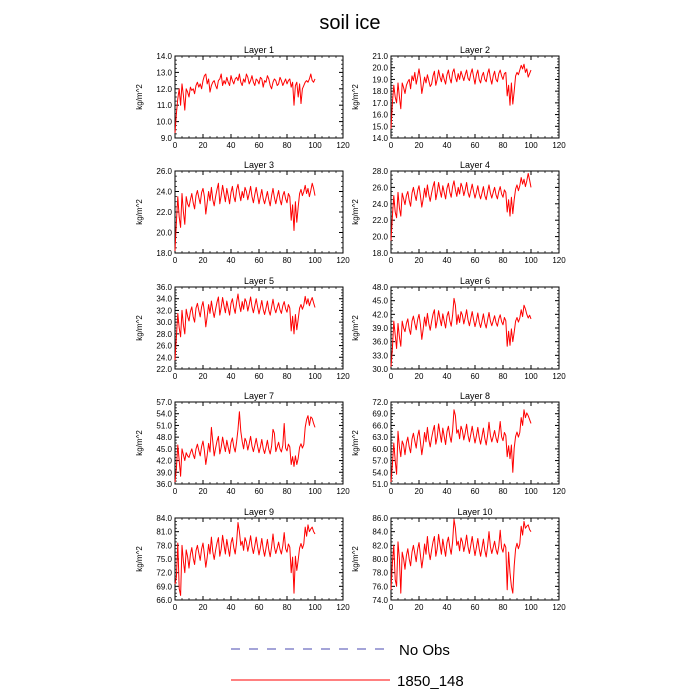 The height and width of the screenshot is (700, 700). Describe the element at coordinates (259, 512) in the screenshot. I see `chart-title: Layer 9` at that location.